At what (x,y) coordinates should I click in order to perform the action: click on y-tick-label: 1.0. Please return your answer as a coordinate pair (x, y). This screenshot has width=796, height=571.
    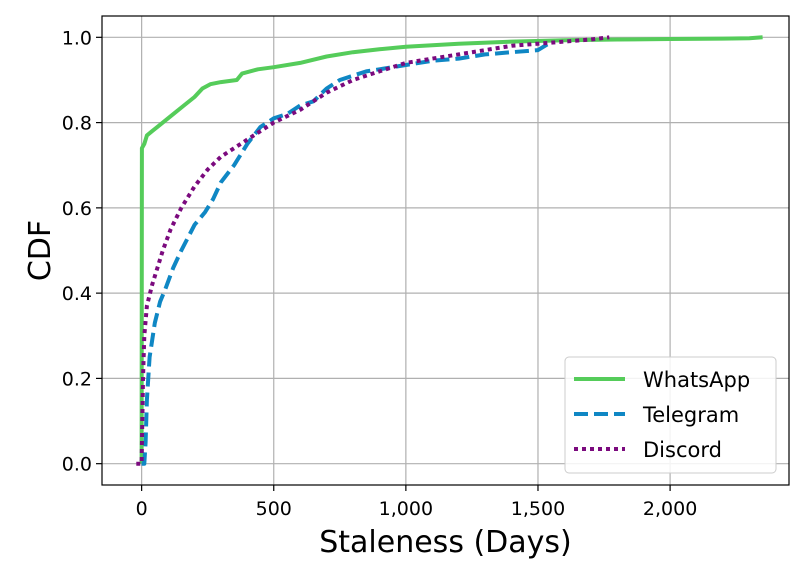
    Looking at the image, I should click on (77, 38).